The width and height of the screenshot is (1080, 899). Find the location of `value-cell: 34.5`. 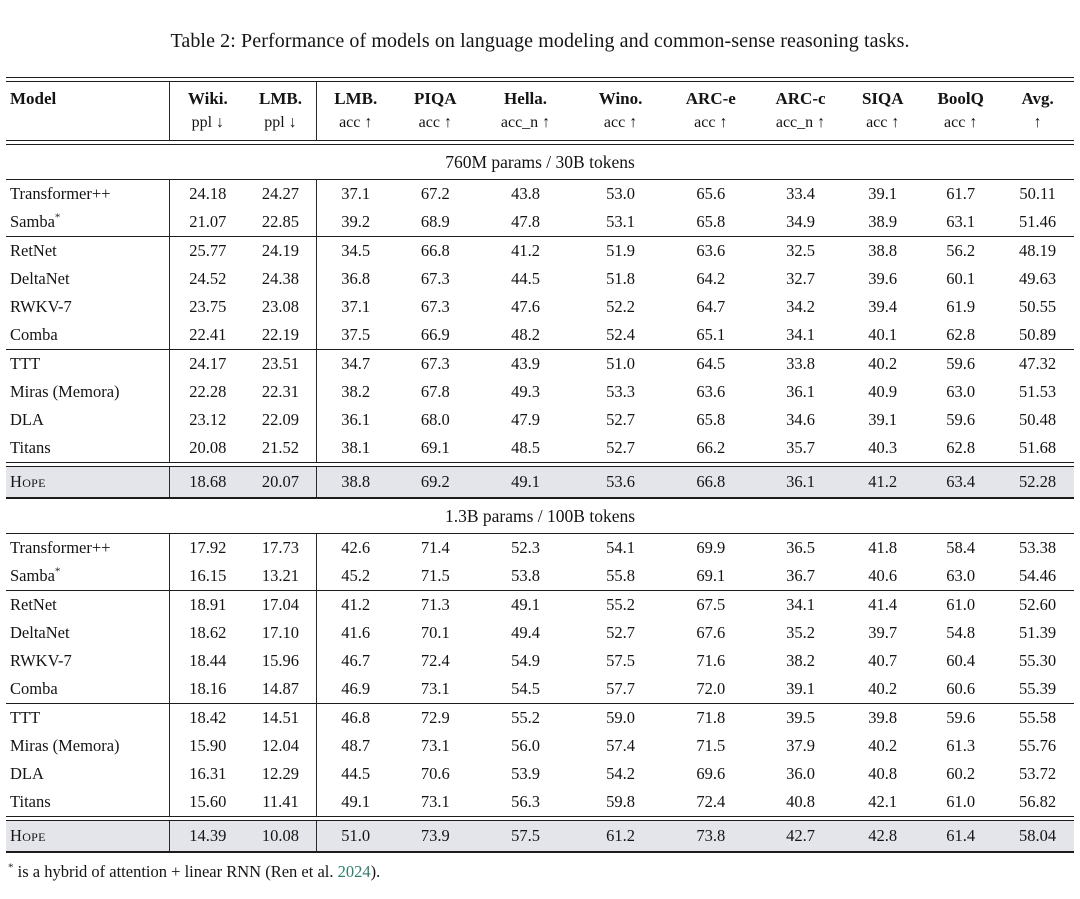

value-cell: 34.5 is located at coordinates (356, 250).